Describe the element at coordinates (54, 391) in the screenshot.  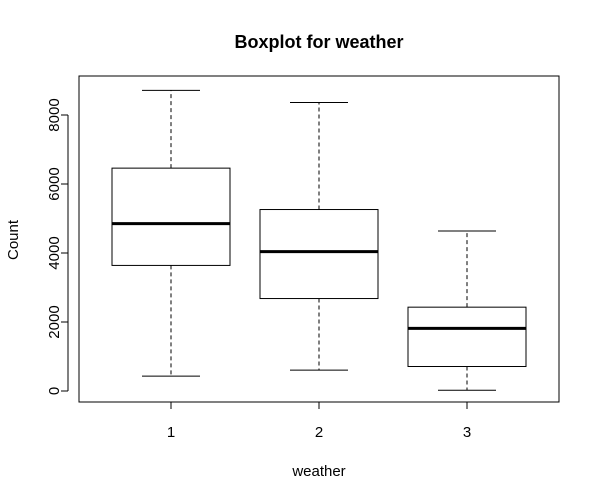
I see `y-tick-label: 0` at that location.